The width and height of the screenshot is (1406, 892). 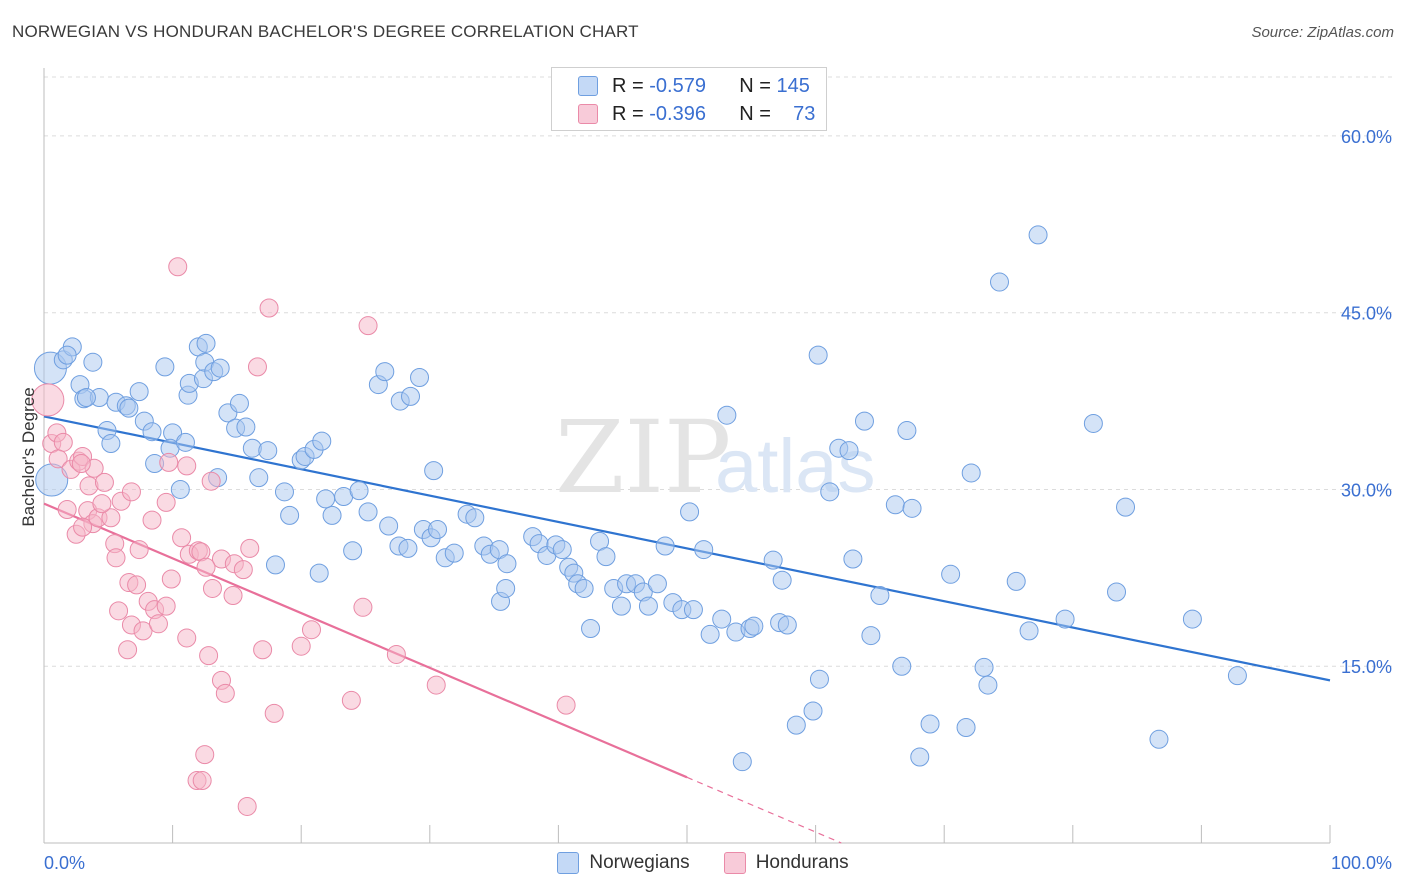 What do you see at coordinates (365, 640) in the screenshot?
I see `hondurans-trend-line` at bounding box center [365, 640].